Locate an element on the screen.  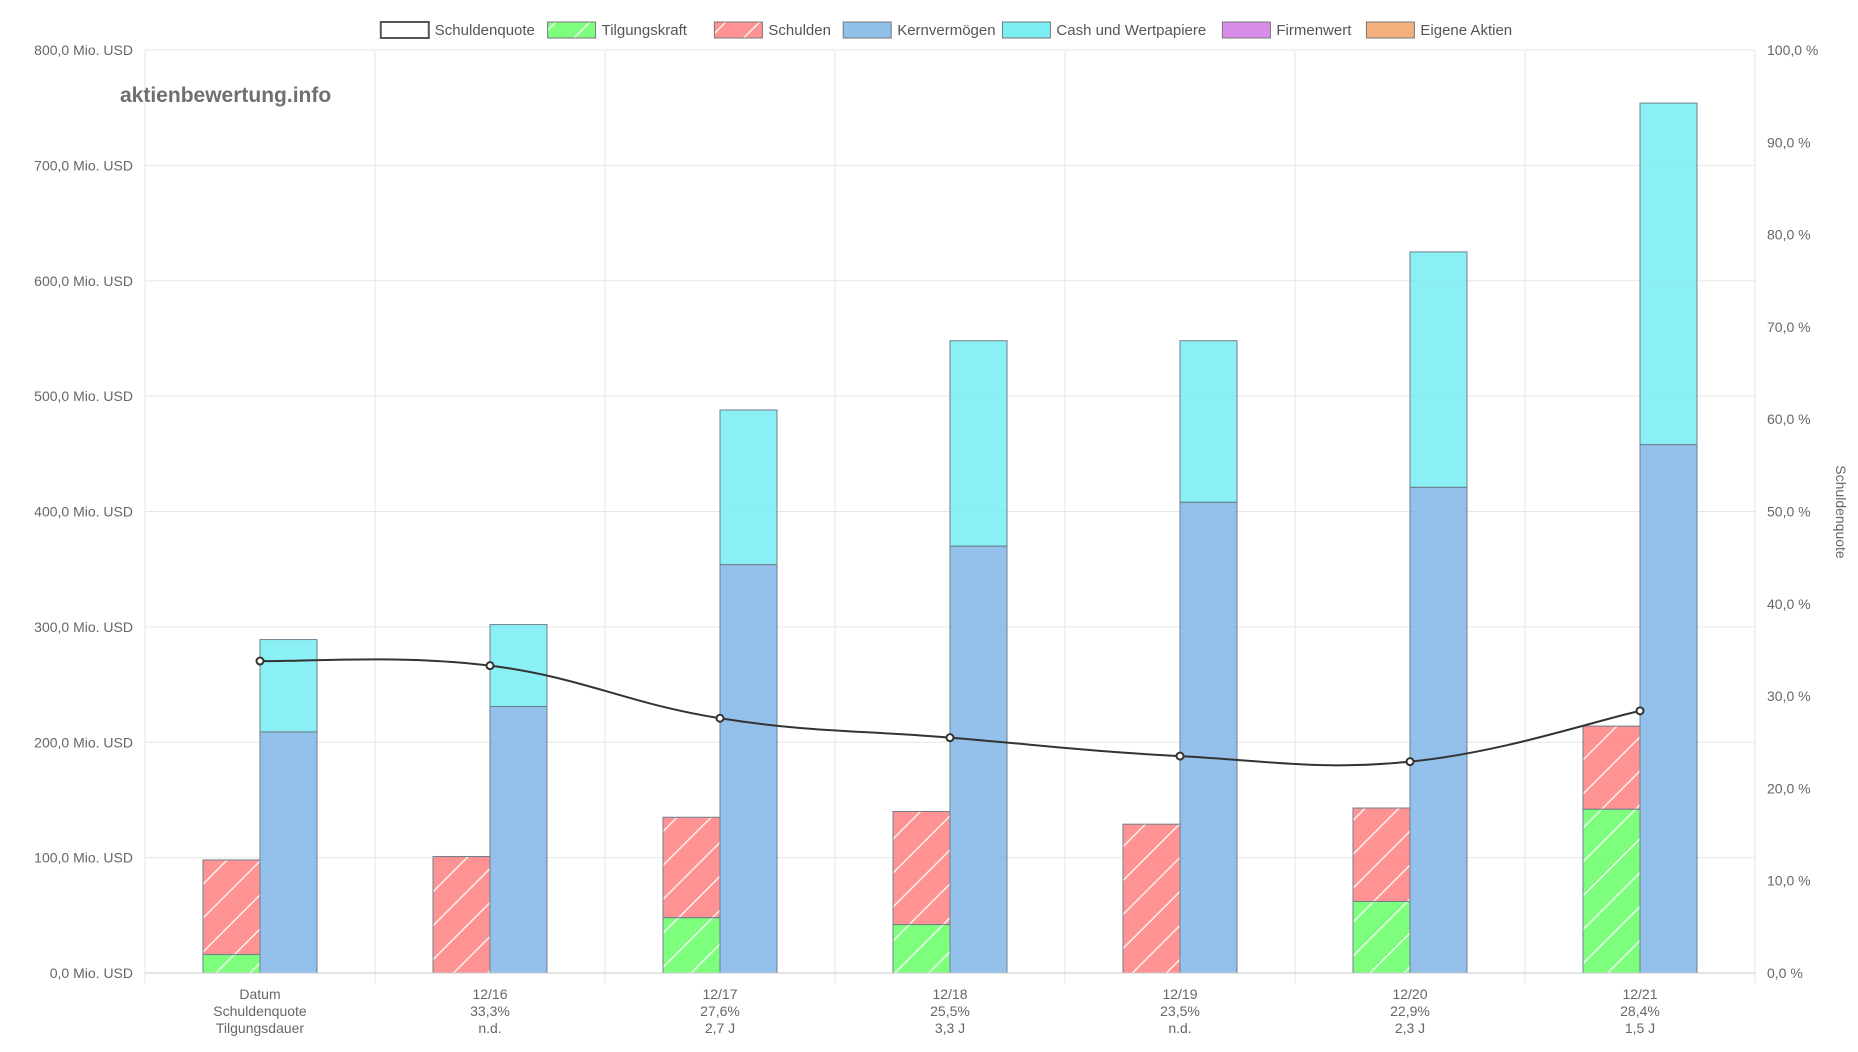
left-tick-label: 300,0 Mio. USD is located at coordinates (83, 627).